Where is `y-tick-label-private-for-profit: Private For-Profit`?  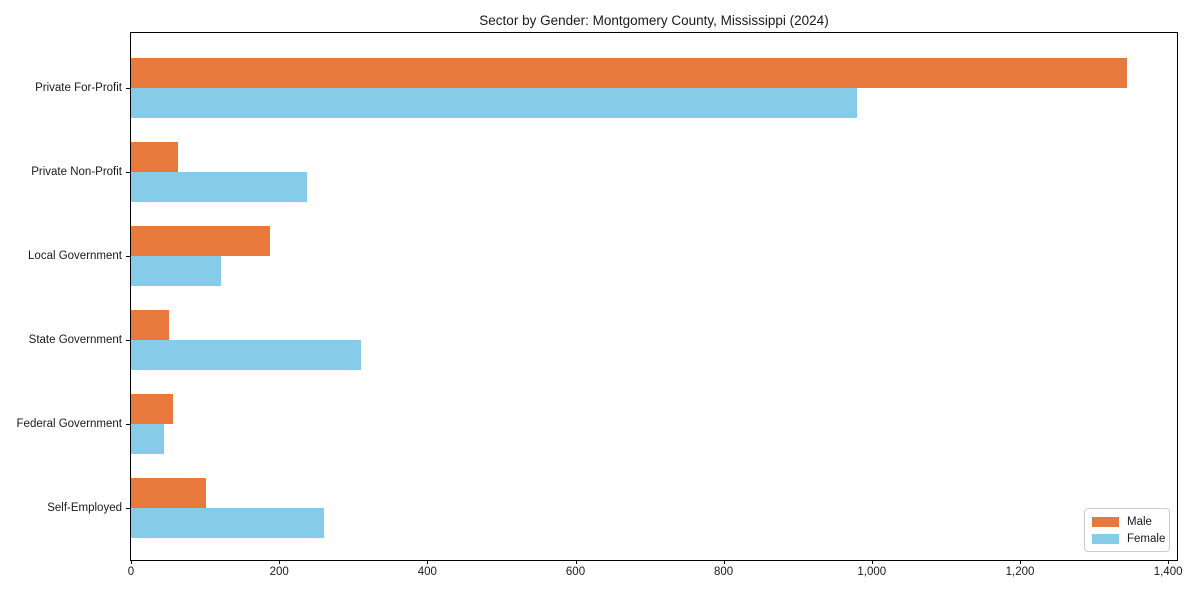
y-tick-label-private-for-profit: Private For-Profit is located at coordinates (78, 88).